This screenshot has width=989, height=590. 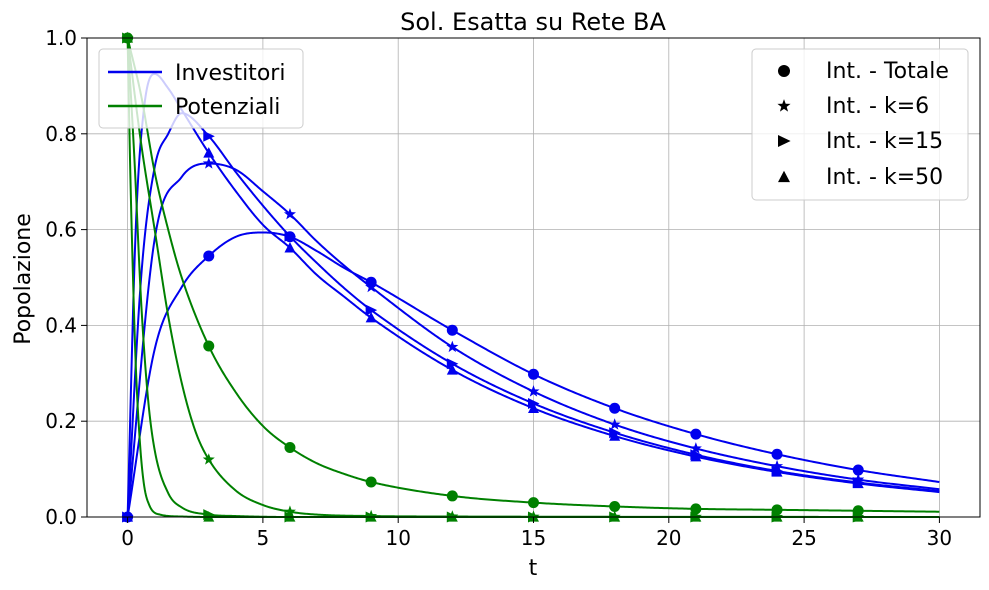 What do you see at coordinates (533, 22) in the screenshot?
I see `chart-title: Sol. Esatta su Rete BA` at bounding box center [533, 22].